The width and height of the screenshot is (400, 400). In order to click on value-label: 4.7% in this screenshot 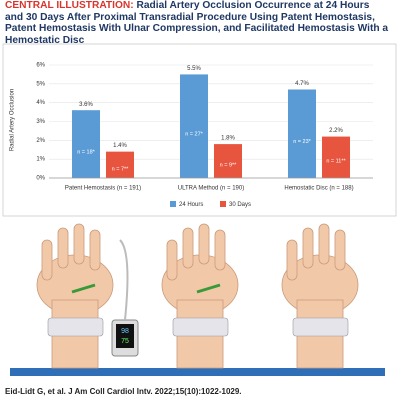, I will do `click(302, 84)`.